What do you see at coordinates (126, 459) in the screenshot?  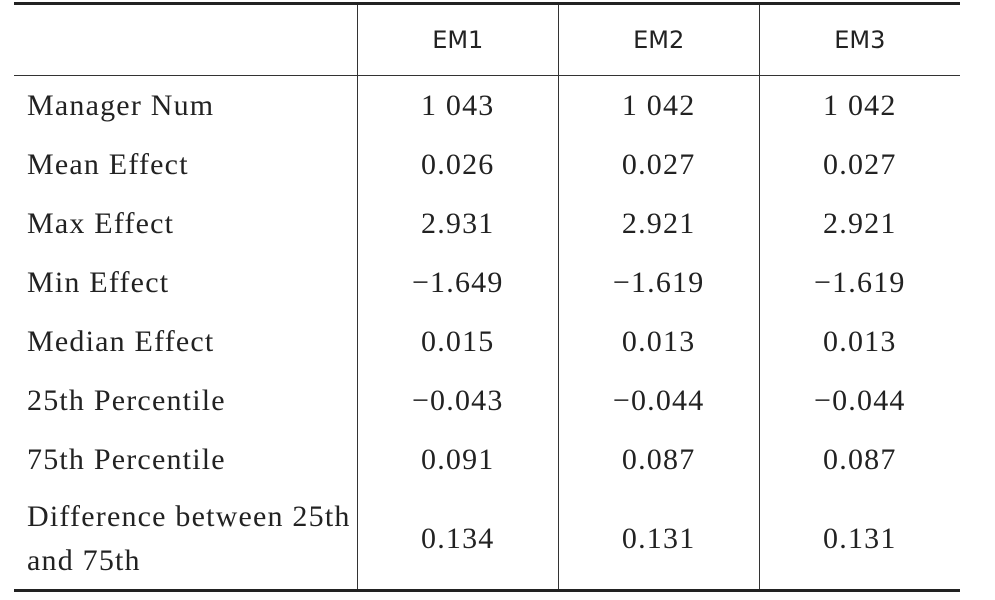 I see `row-label: 75th Percentile` at bounding box center [126, 459].